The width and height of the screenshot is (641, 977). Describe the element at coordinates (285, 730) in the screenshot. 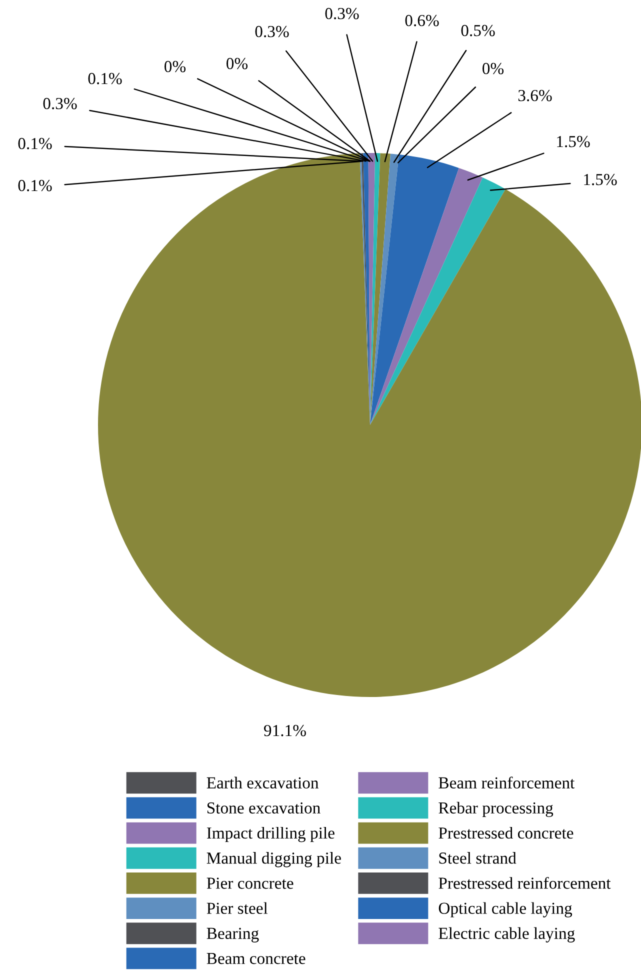

I see `data-label: 91.1%` at that location.